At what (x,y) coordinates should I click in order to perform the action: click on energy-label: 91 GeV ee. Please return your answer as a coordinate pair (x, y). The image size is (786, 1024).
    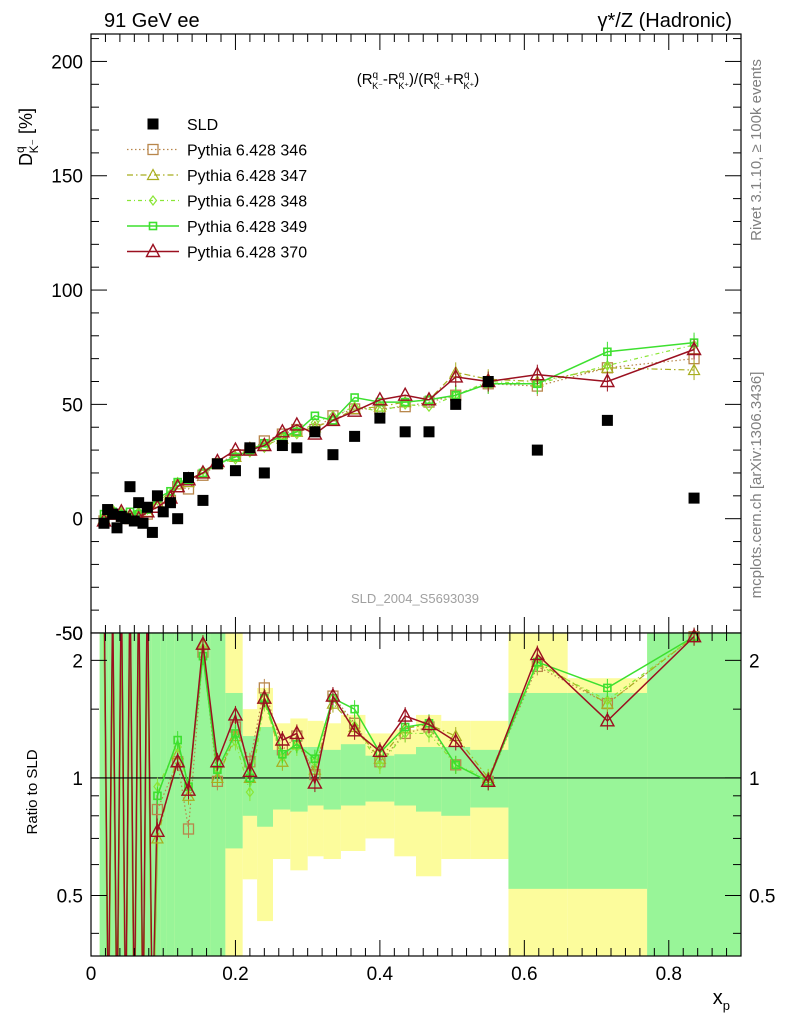
    Looking at the image, I should click on (152, 21).